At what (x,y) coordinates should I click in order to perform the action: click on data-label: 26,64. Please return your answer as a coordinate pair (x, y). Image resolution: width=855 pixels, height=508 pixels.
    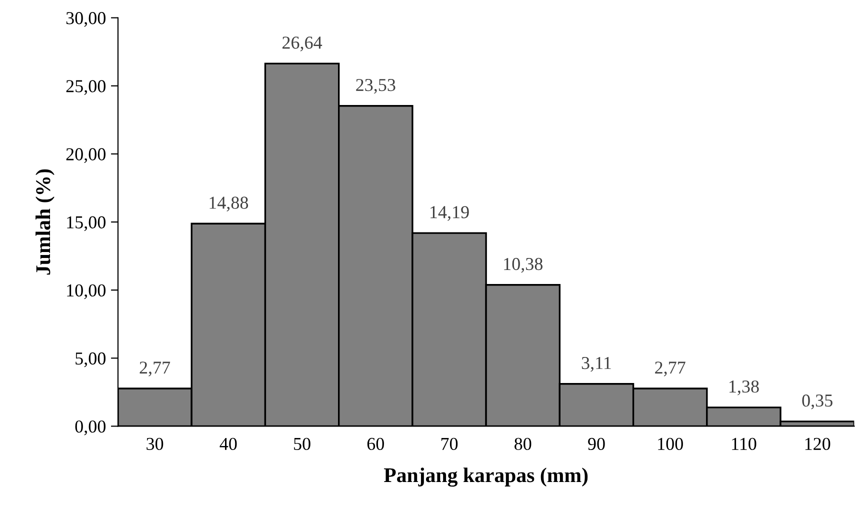
    Looking at the image, I should click on (302, 44).